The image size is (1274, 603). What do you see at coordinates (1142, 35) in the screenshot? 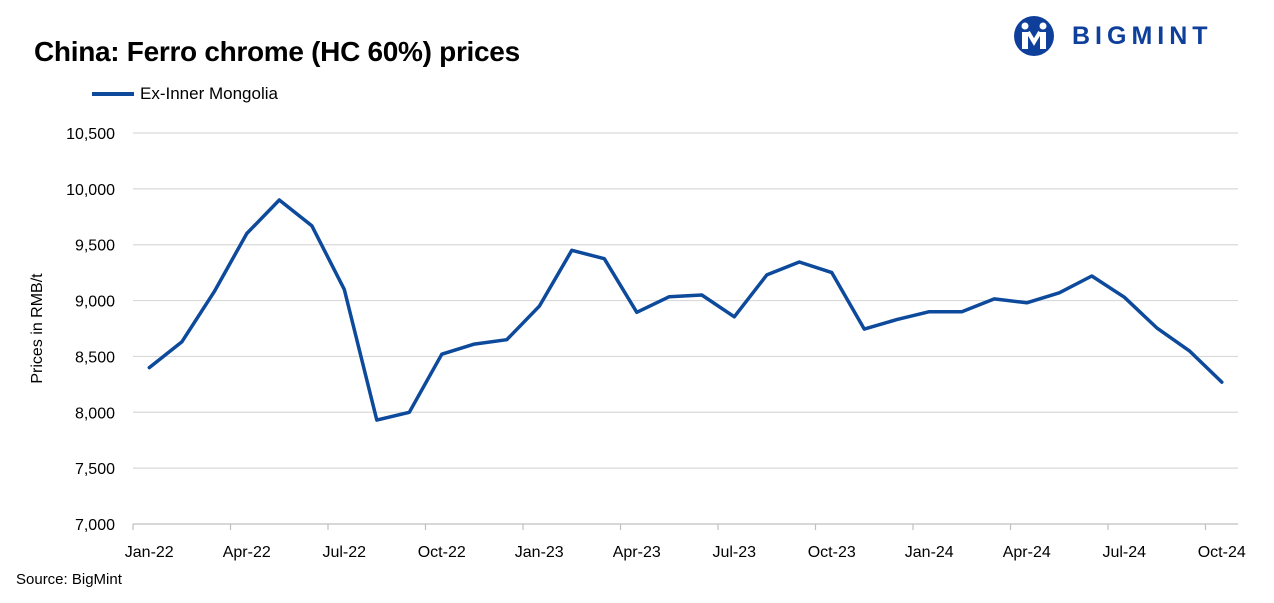
I see `logo-text: BIGMINT` at bounding box center [1142, 35].